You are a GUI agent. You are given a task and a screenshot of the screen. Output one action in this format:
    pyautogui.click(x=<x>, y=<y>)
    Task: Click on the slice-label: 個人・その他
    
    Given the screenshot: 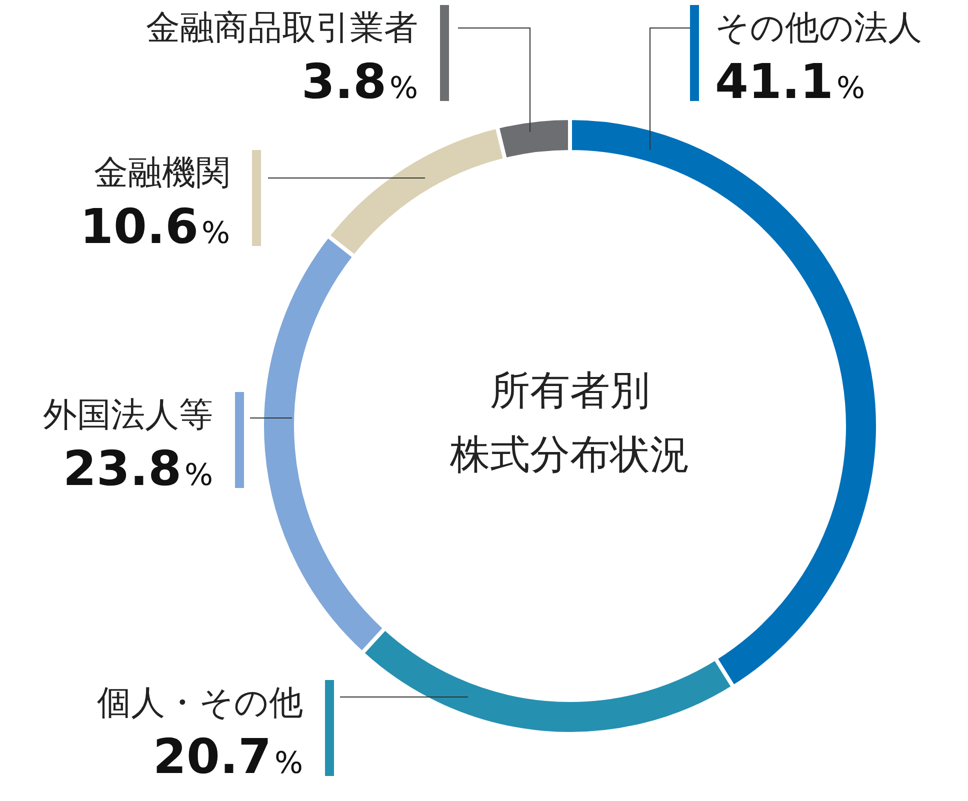 What is the action you would take?
    pyautogui.click(x=200, y=703)
    